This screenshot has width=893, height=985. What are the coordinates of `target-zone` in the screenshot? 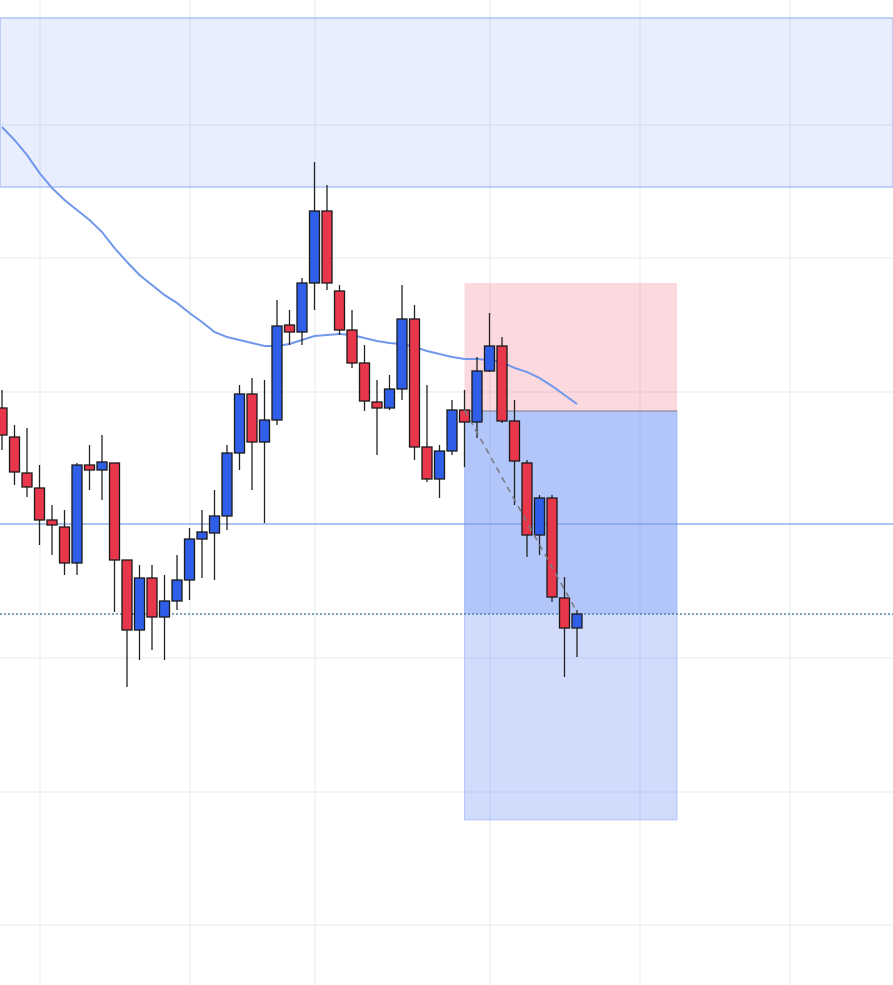 It's located at (571, 615).